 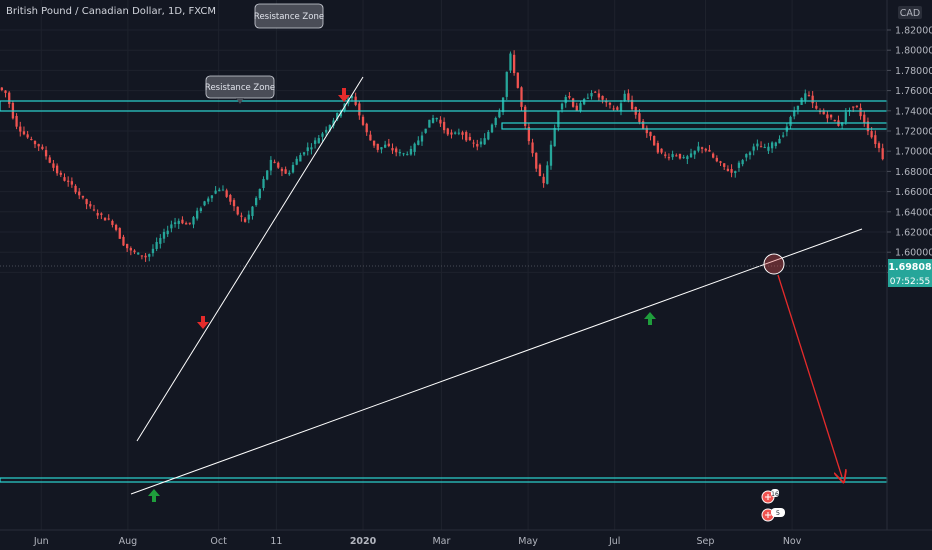 What do you see at coordinates (913, 71) in the screenshot?
I see `y-tick-label: 1.78000` at bounding box center [913, 71].